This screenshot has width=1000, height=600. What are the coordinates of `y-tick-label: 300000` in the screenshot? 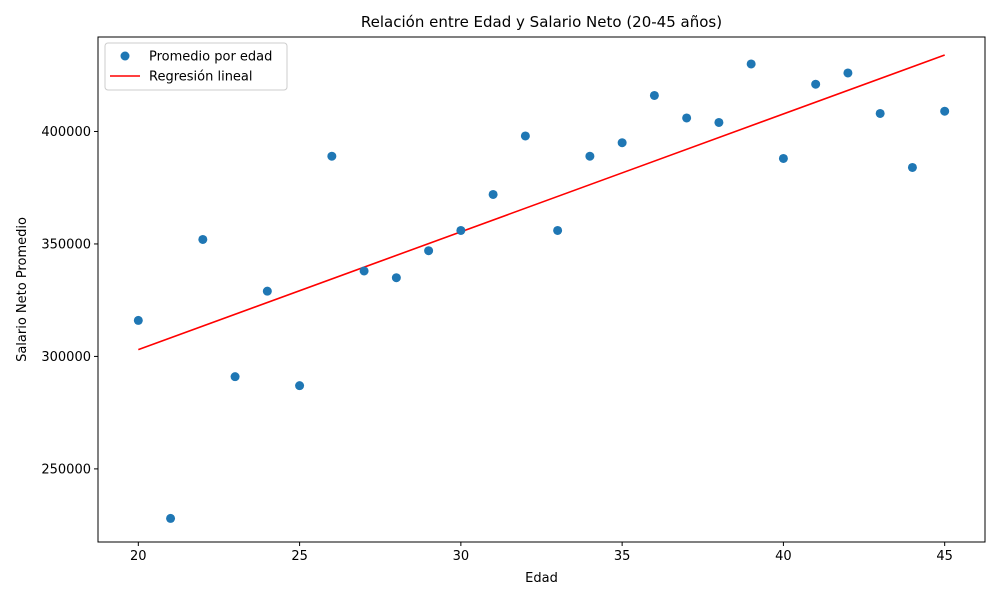 It's located at (66, 357).